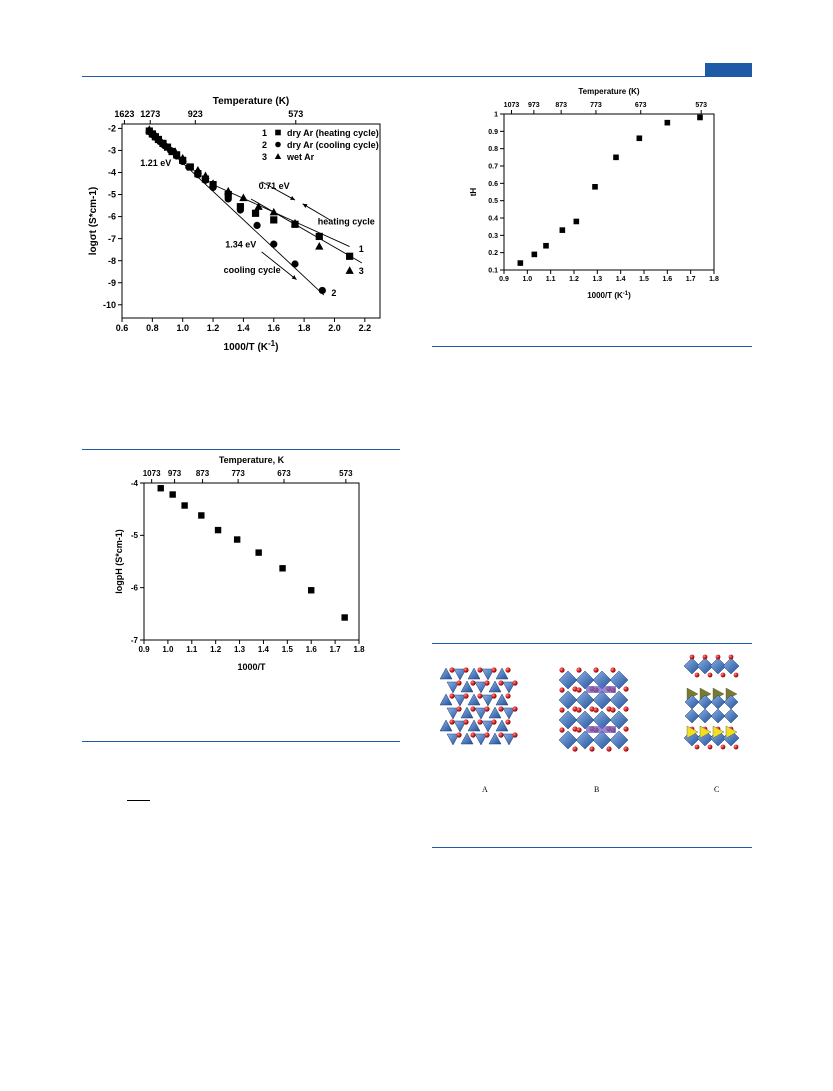 Image resolution: width=833 pixels, height=1091 pixels. I want to click on chart3-x-tick-label: 1.6, so click(667, 279).